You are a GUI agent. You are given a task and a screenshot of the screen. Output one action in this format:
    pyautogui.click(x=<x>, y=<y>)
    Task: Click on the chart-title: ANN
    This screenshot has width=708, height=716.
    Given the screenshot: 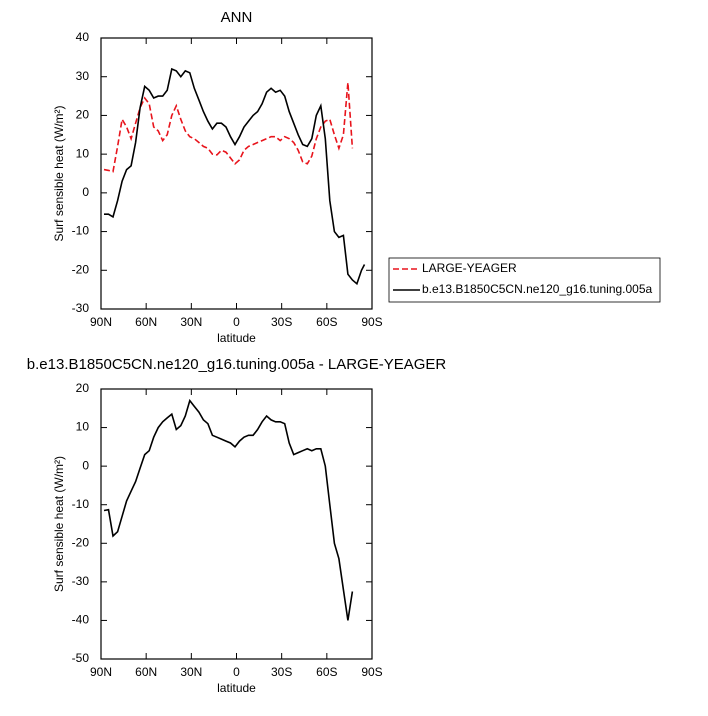 What is the action you would take?
    pyautogui.click(x=237, y=17)
    